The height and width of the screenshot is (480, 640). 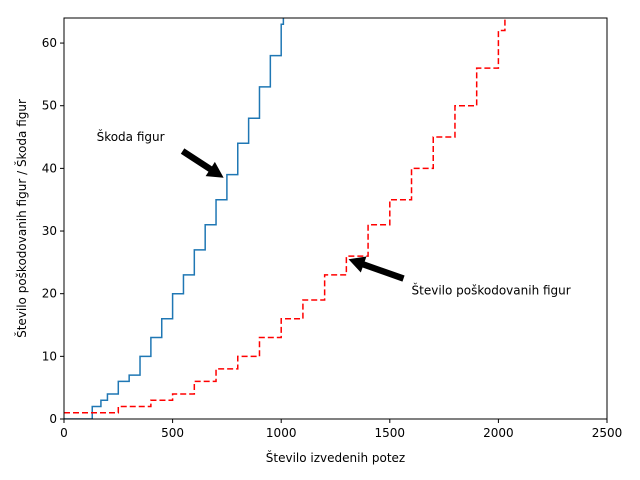 I want to click on y-axis-label: Število poškodovanih figur / Škoda figur, so click(x=21, y=218).